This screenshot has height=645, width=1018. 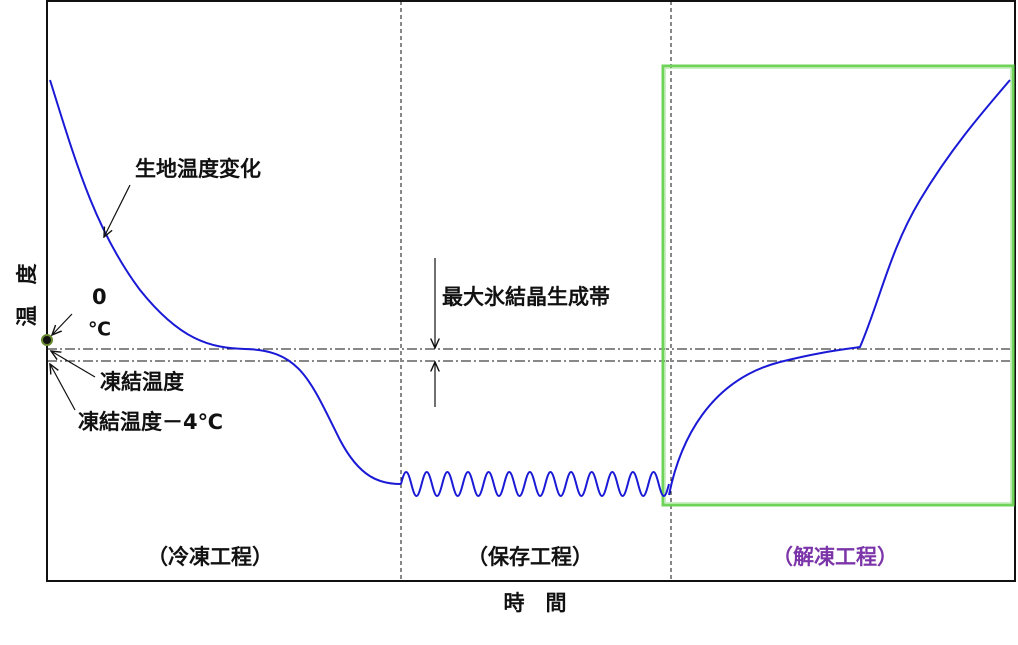 I want to click on phase-label: （解凍工程）, so click(x=835, y=557).